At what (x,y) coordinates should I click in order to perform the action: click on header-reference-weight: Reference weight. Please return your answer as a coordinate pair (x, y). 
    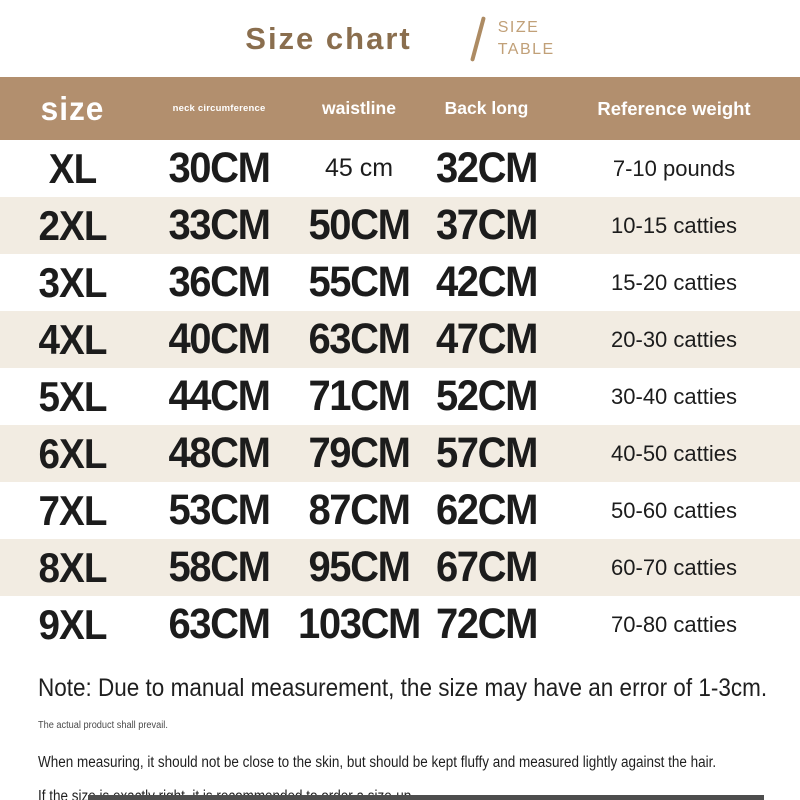
    Looking at the image, I should click on (674, 108).